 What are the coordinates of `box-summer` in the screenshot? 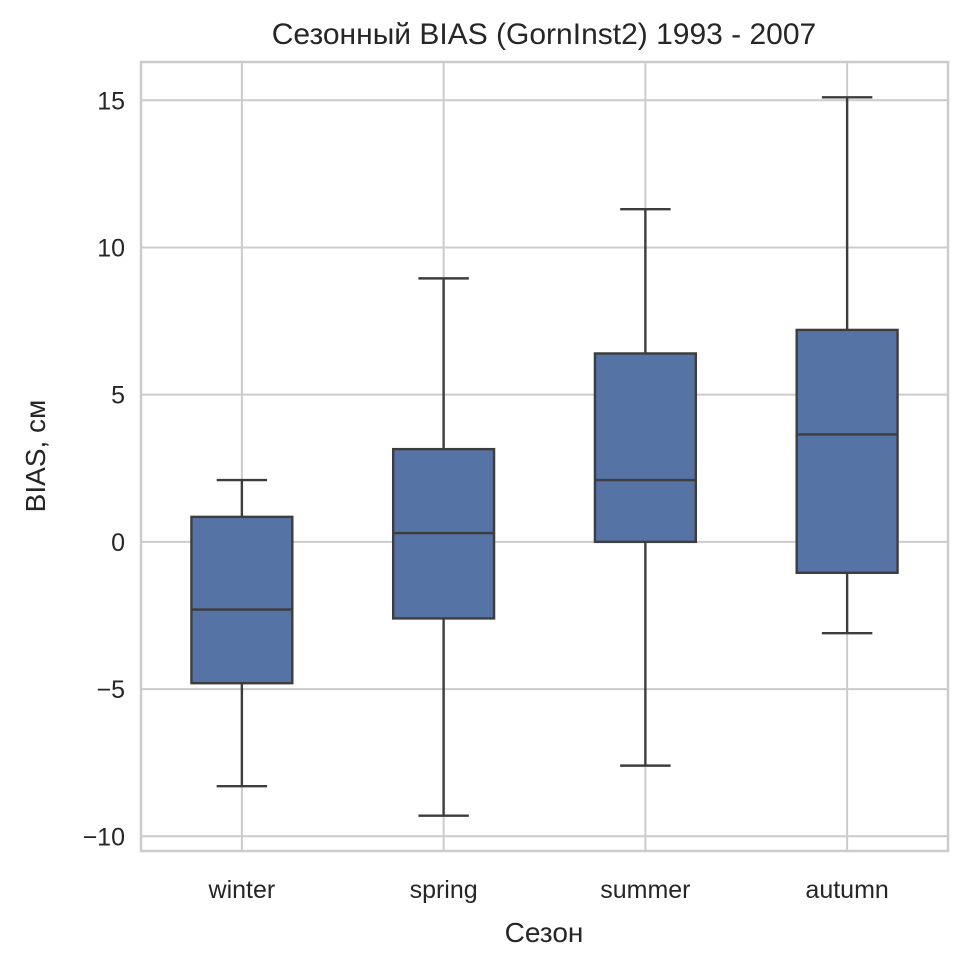 It's located at (645, 487).